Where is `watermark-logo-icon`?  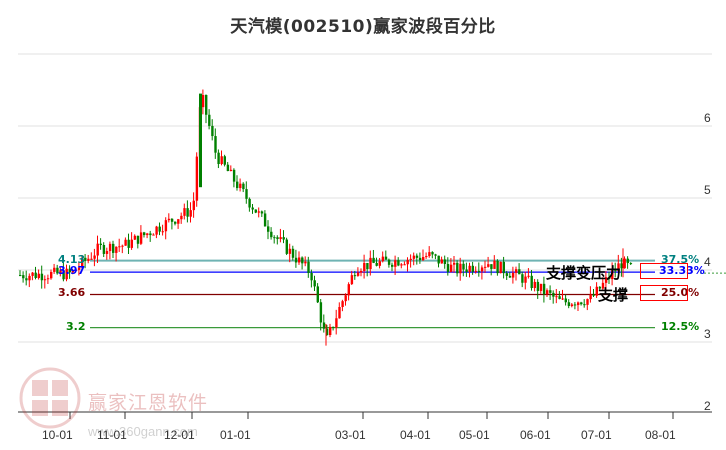
watermark-logo-icon is located at coordinates (50, 398).